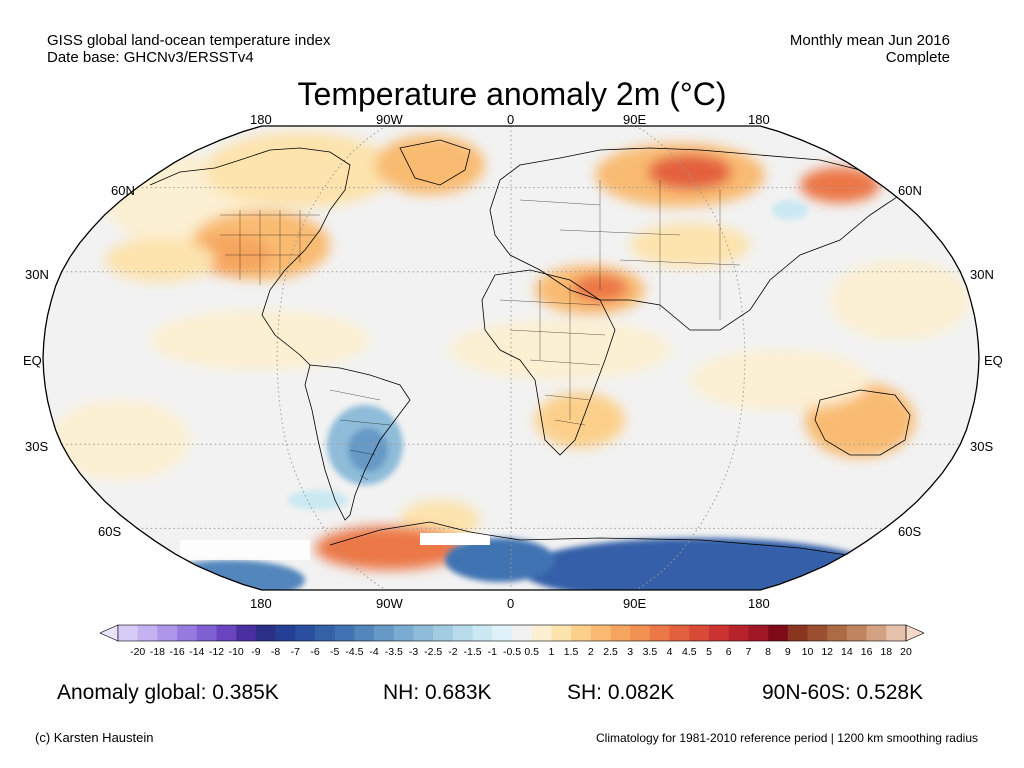 The image size is (1024, 768). What do you see at coordinates (531, 652) in the screenshot?
I see `colorbar-tick-label: 0.5` at bounding box center [531, 652].